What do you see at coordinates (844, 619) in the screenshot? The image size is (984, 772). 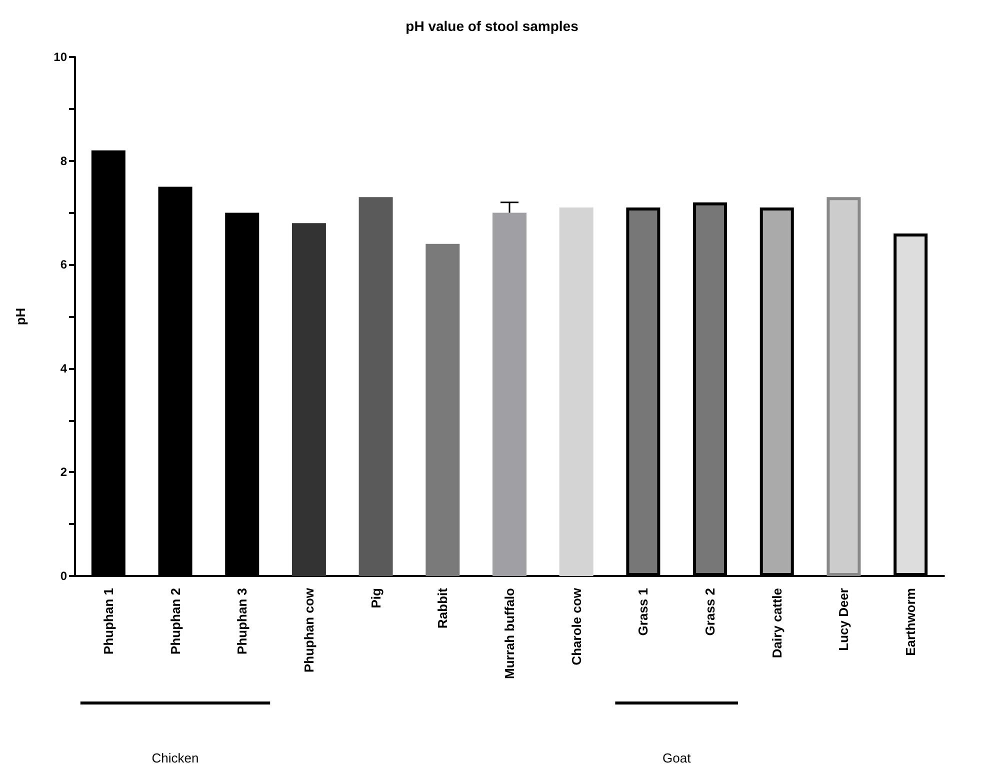 I see `x-tick-label: Lucy Deer` at bounding box center [844, 619].